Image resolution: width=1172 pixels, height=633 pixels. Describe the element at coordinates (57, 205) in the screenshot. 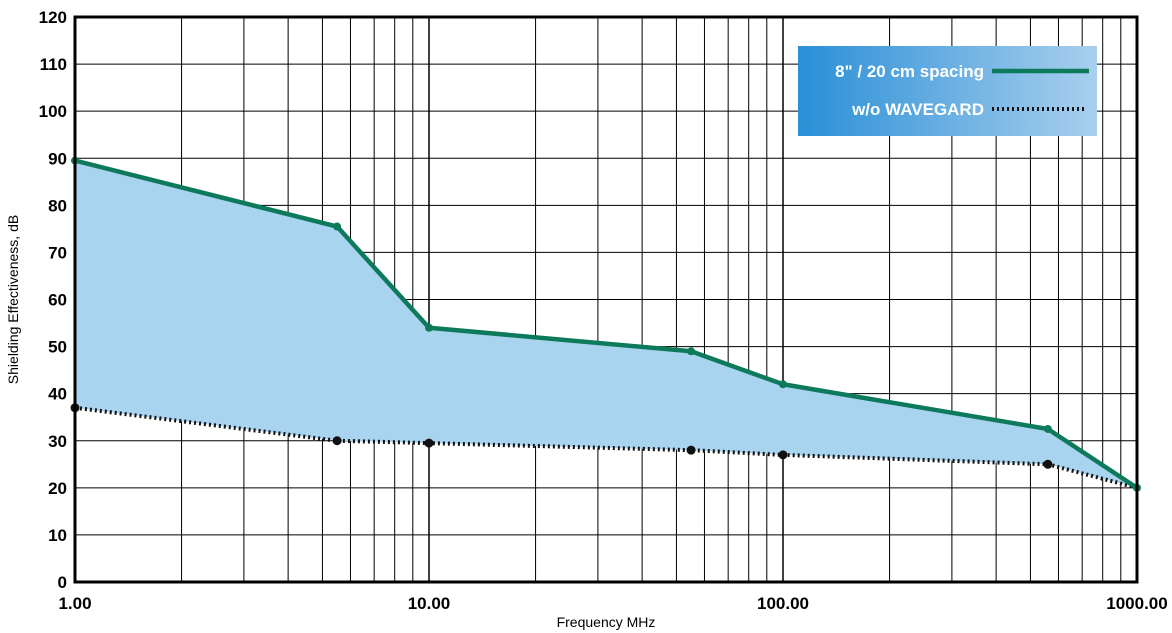

I see `y-tick-label: 80` at that location.